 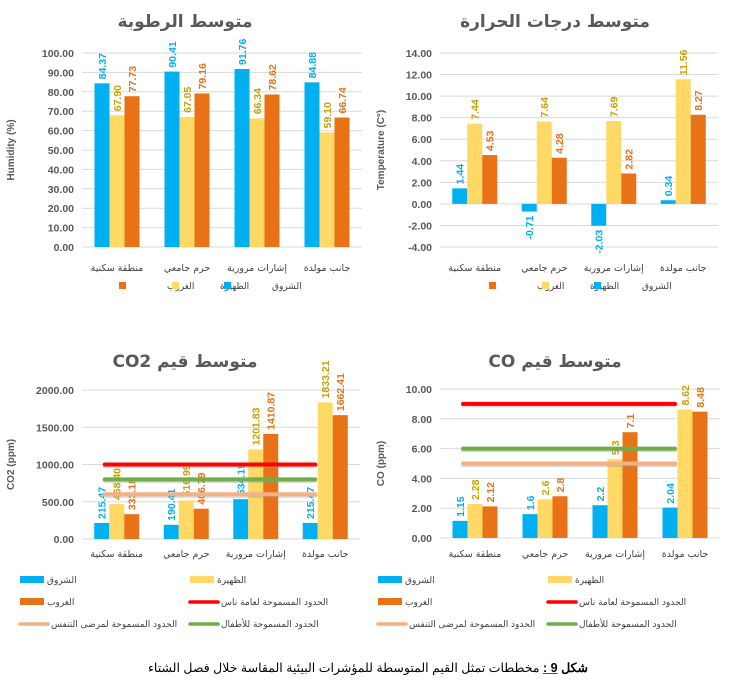 What do you see at coordinates (684, 62) in the screenshot?
I see `data-label-noon: 11.56` at bounding box center [684, 62].